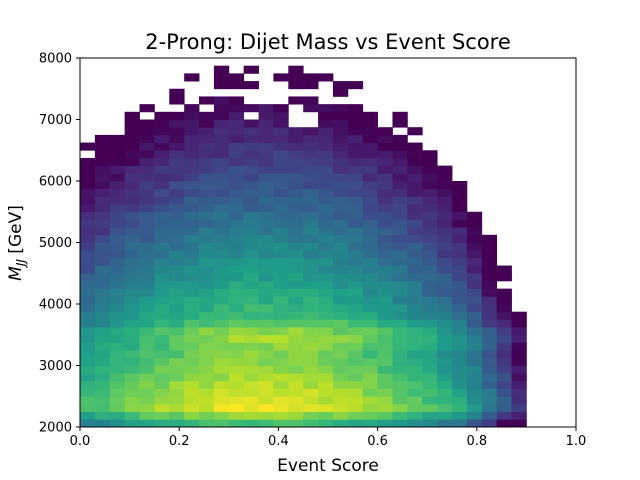  What do you see at coordinates (55, 243) in the screenshot?
I see `y-tick-label: 5000` at bounding box center [55, 243].